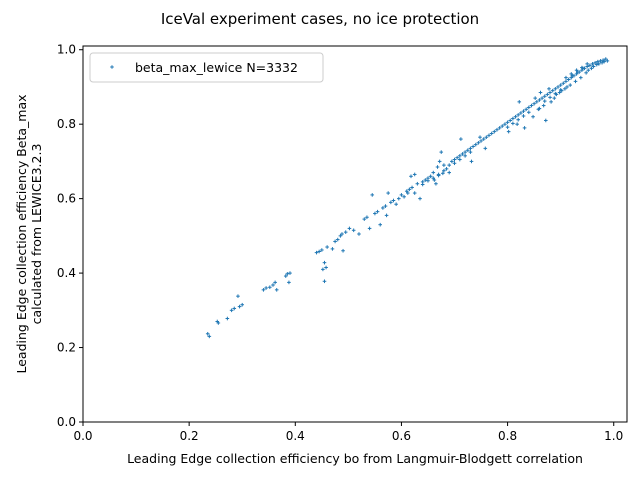 The height and width of the screenshot is (484, 640). Describe the element at coordinates (66, 199) in the screenshot. I see `y-tick-label: 0.6` at that location.